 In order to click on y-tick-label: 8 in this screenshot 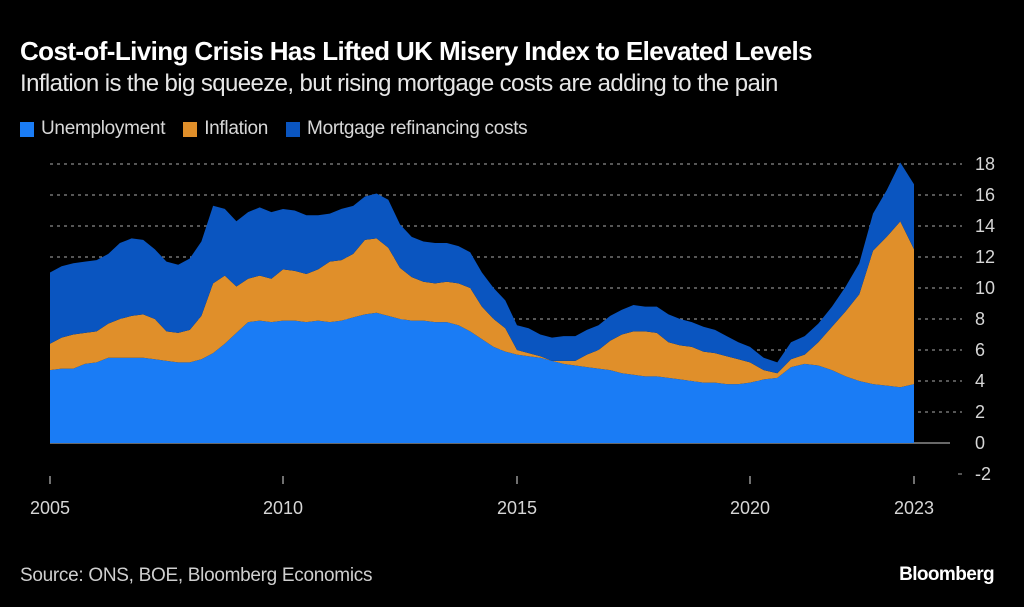, I will do `click(980, 319)`.